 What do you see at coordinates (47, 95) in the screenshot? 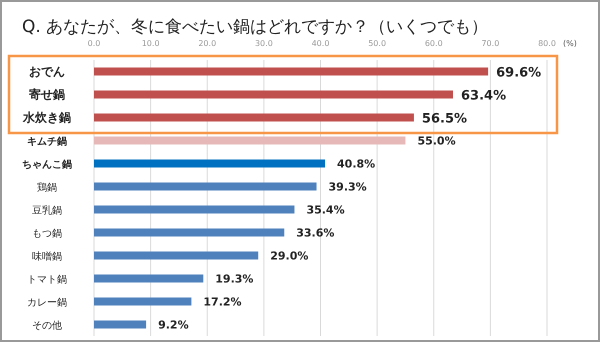
I see `y-tick-label: 寄せ鍋` at bounding box center [47, 95].